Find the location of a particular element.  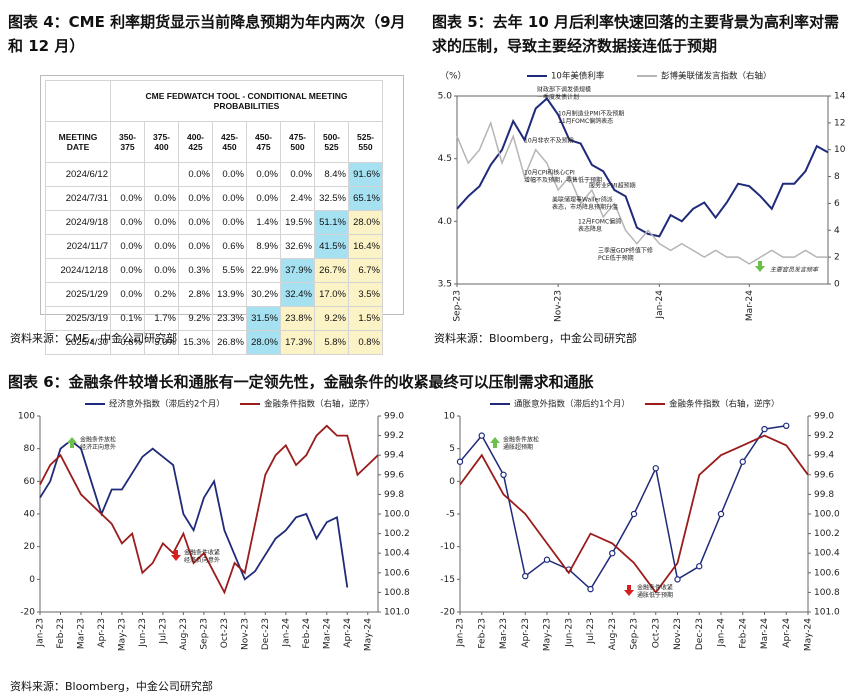

y-tick-label: -20 is located at coordinates (27, 613).